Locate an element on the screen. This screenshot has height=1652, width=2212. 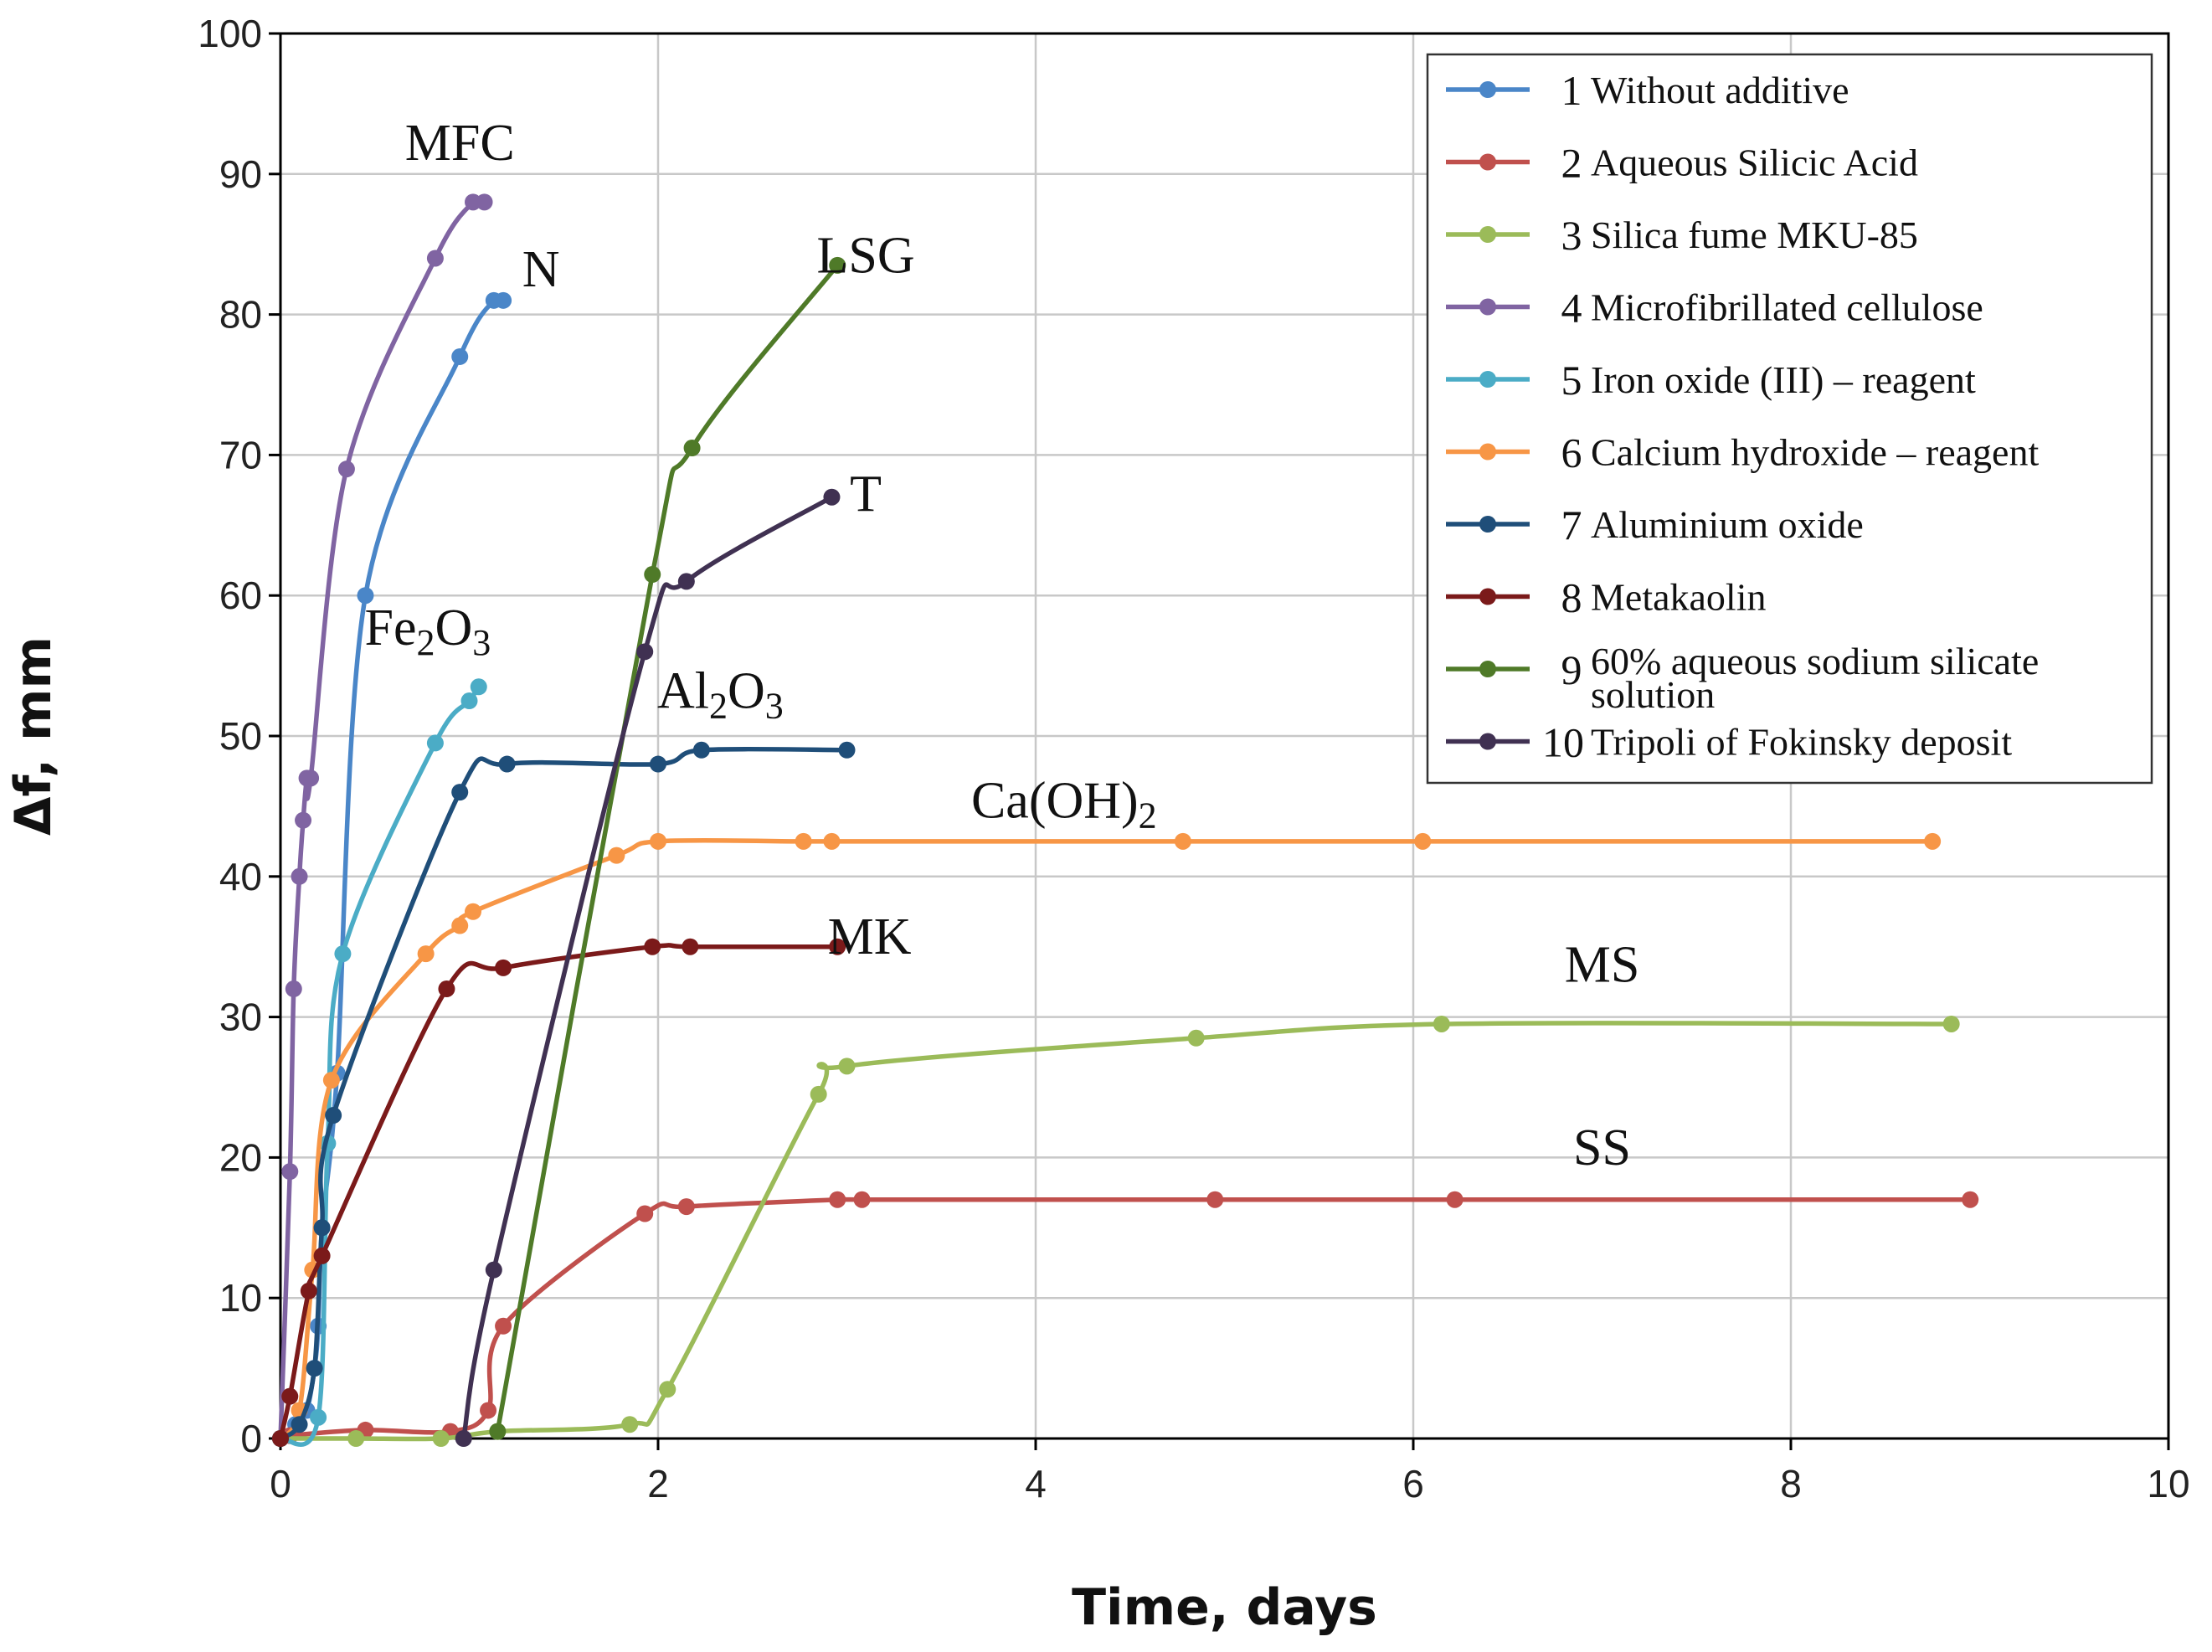
annotation-fe2o3: Fe2O3 is located at coordinates (427, 632).